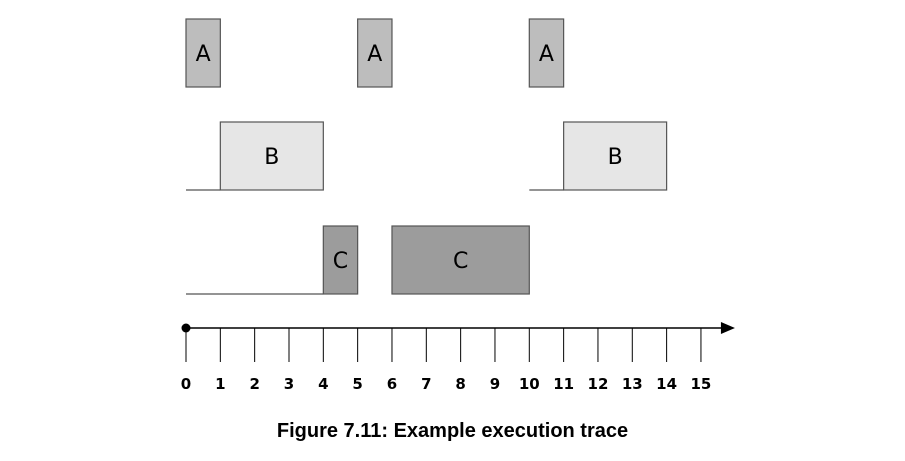 The image size is (905, 461). What do you see at coordinates (495, 384) in the screenshot?
I see `tick-label-9: 9` at bounding box center [495, 384].